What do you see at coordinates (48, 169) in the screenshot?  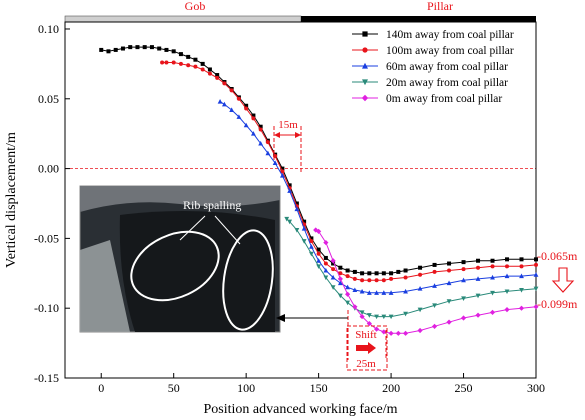 I see `y-tick-label: 0.00` at bounding box center [48, 169].